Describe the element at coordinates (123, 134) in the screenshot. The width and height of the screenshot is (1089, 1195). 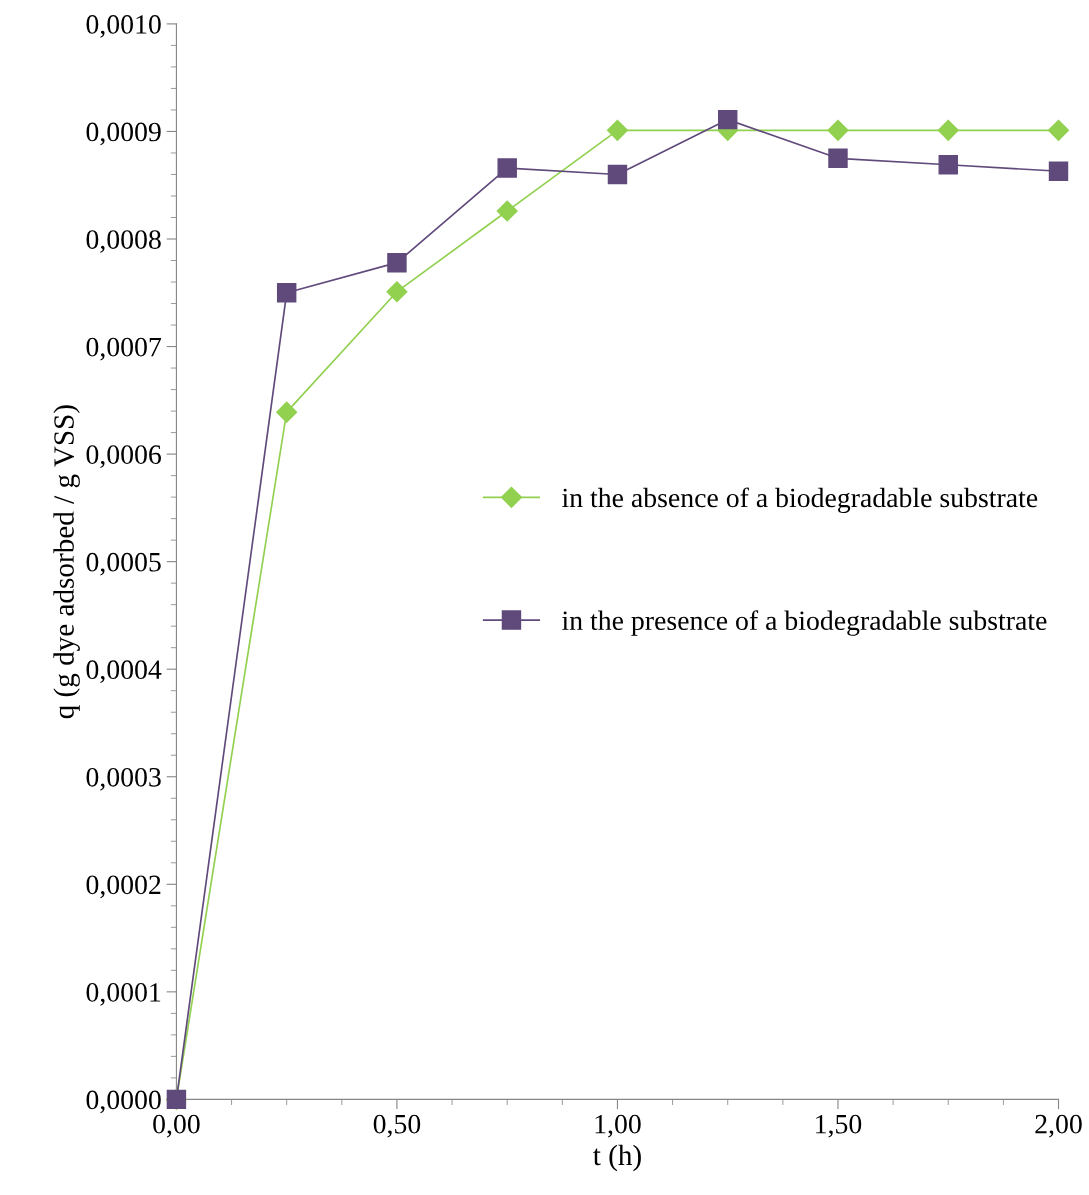
I see `y-tick-label: 0,0009` at that location.